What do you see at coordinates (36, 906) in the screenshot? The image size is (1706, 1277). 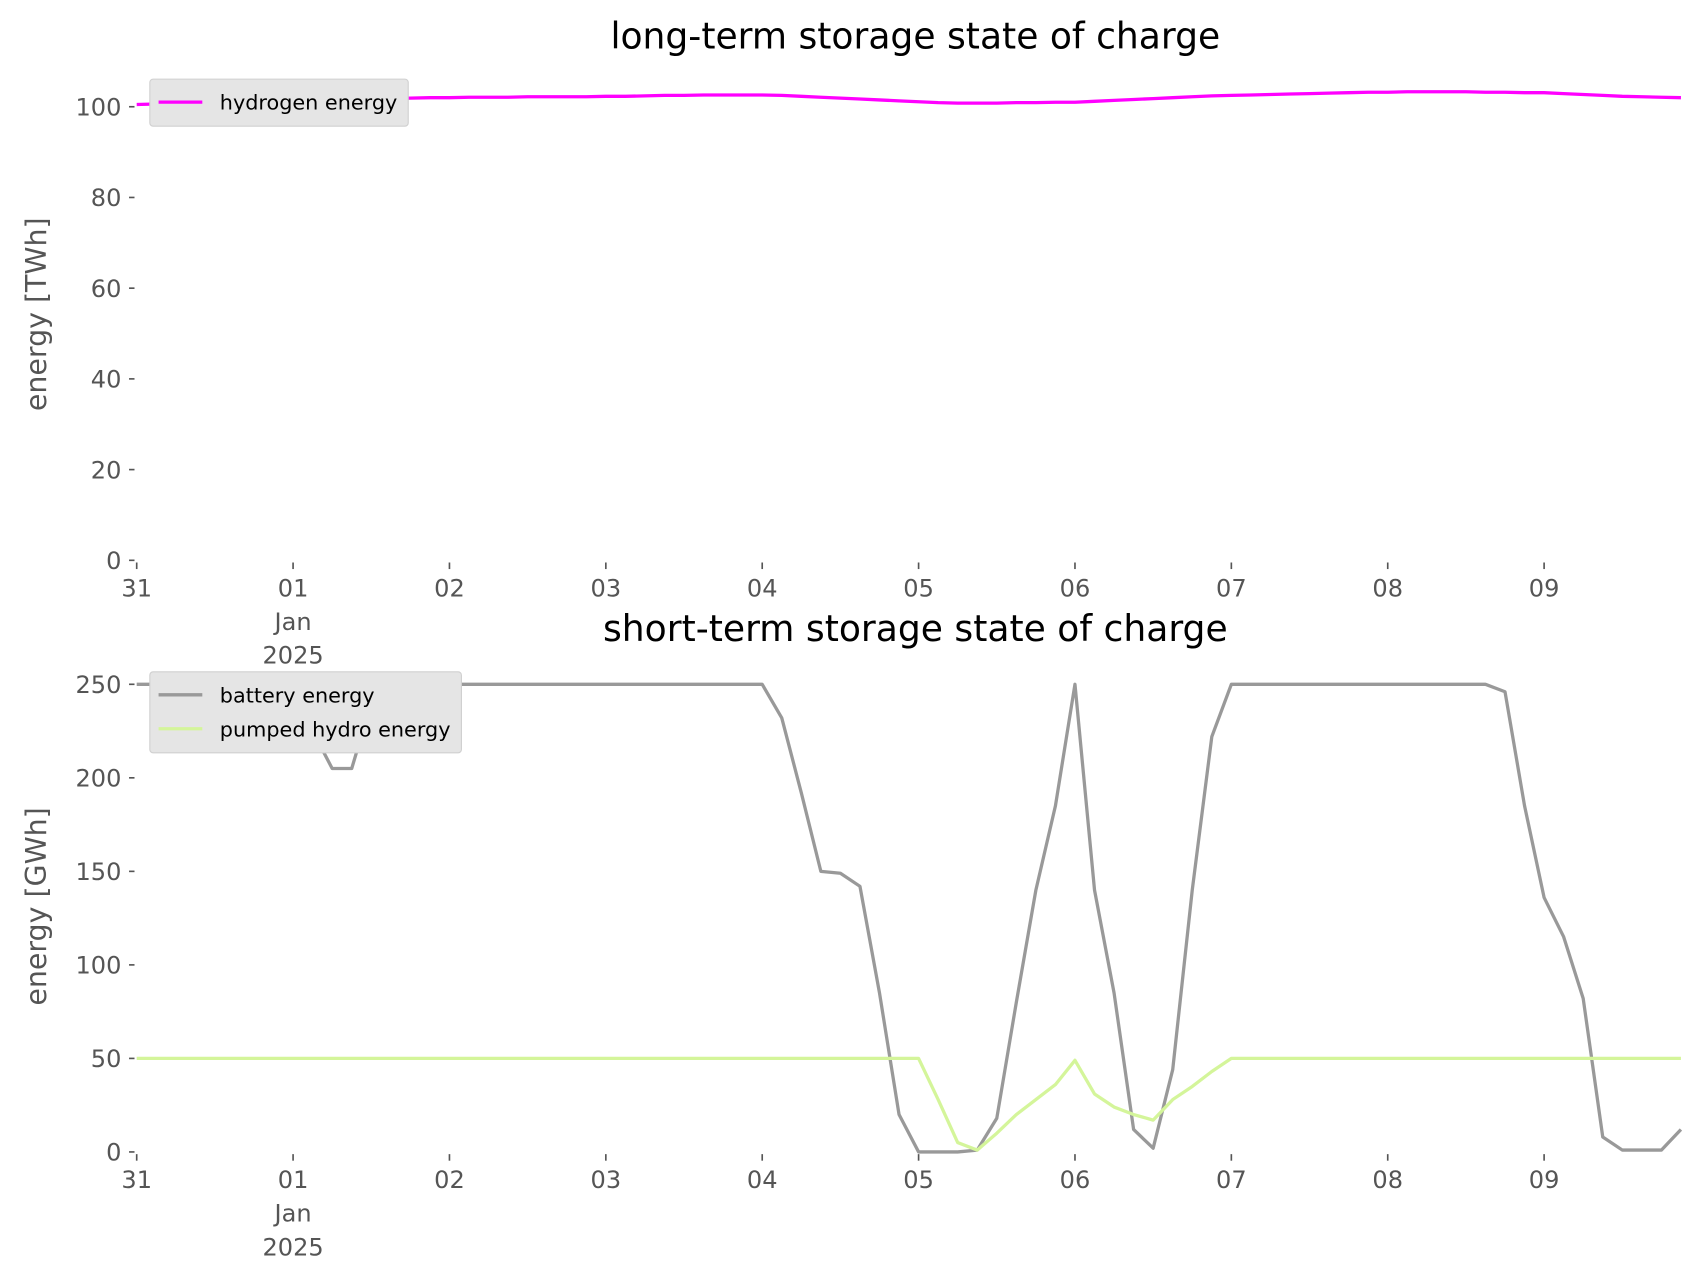 I see `y-axis-label: energy [GWh]` at bounding box center [36, 906].